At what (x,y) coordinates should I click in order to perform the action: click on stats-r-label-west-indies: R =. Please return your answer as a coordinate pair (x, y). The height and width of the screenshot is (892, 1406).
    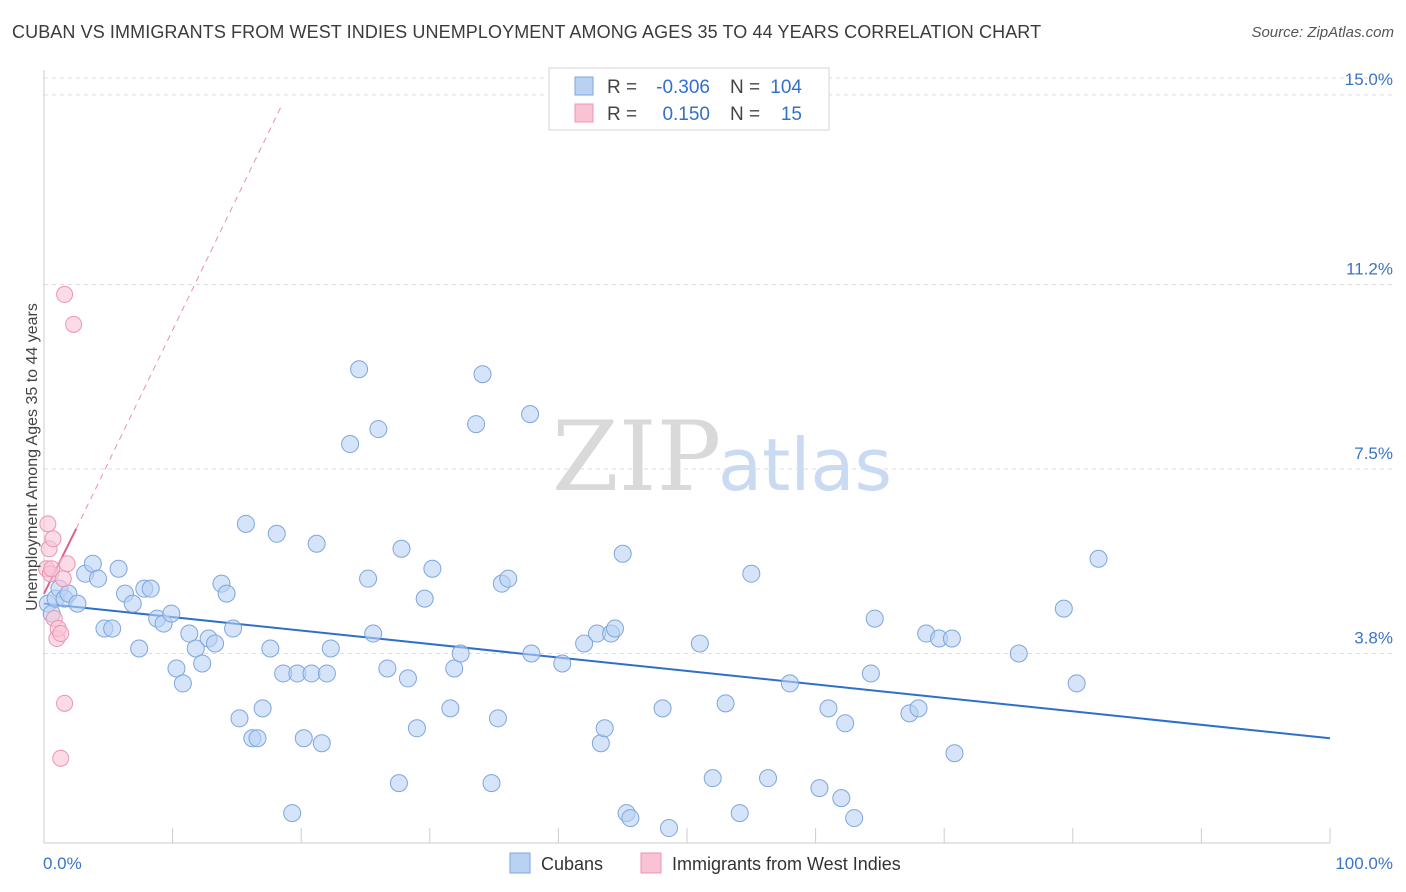
    Looking at the image, I should click on (622, 114).